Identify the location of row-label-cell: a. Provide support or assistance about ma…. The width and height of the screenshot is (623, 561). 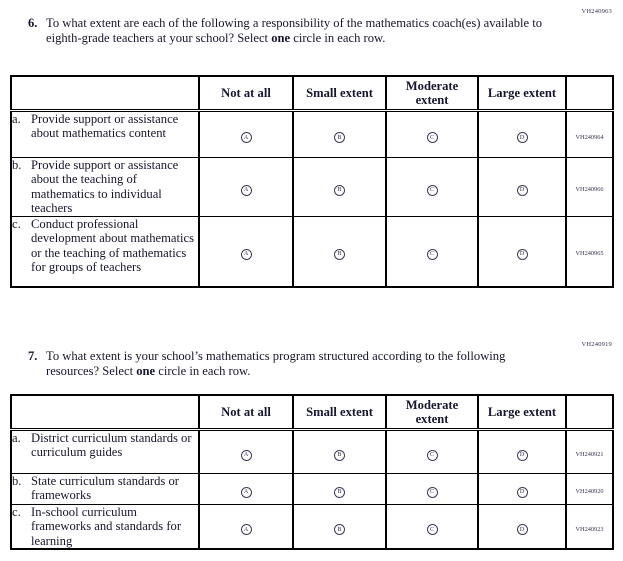
(105, 134).